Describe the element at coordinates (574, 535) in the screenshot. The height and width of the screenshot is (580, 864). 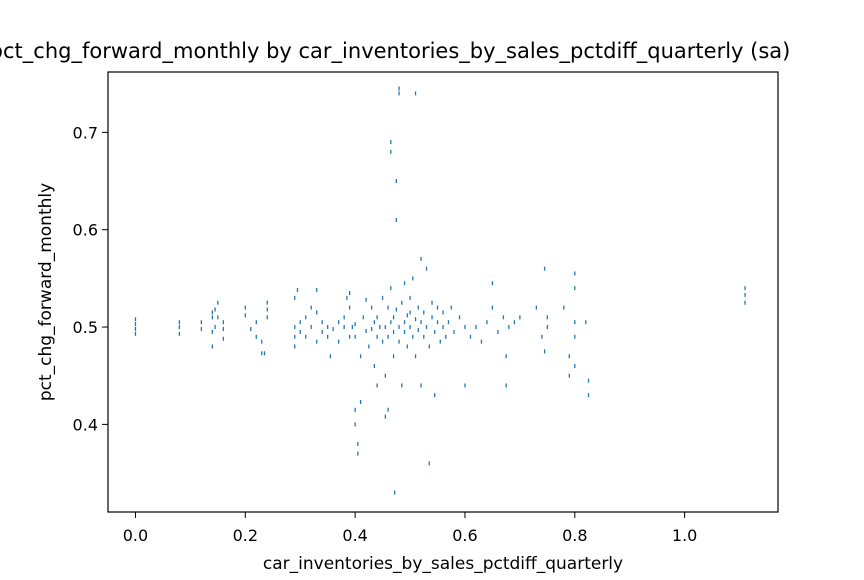
I see `x-tick-label: 0.8` at that location.